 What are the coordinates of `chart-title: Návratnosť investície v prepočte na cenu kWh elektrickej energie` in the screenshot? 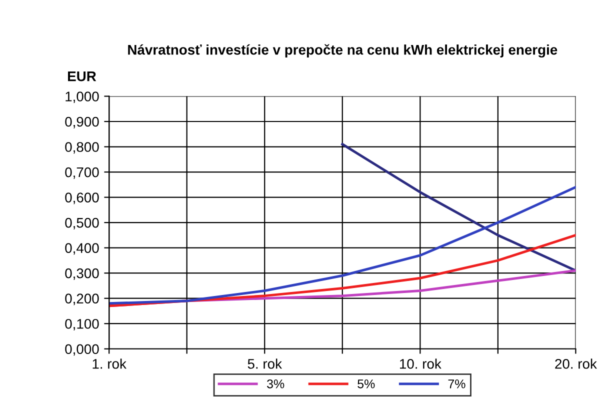 It's located at (343, 51).